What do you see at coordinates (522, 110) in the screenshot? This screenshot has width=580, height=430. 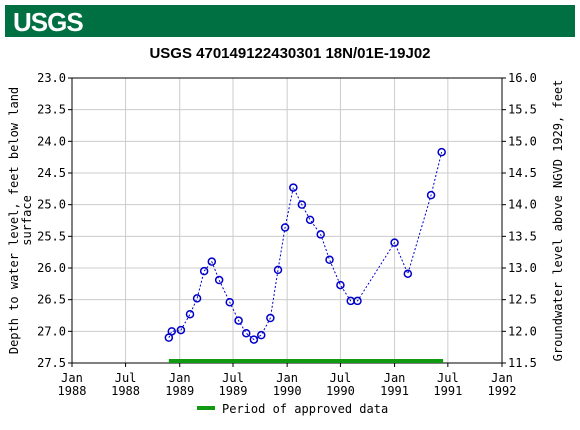 I see `y-tick-label-right: 15.5` at bounding box center [522, 110].